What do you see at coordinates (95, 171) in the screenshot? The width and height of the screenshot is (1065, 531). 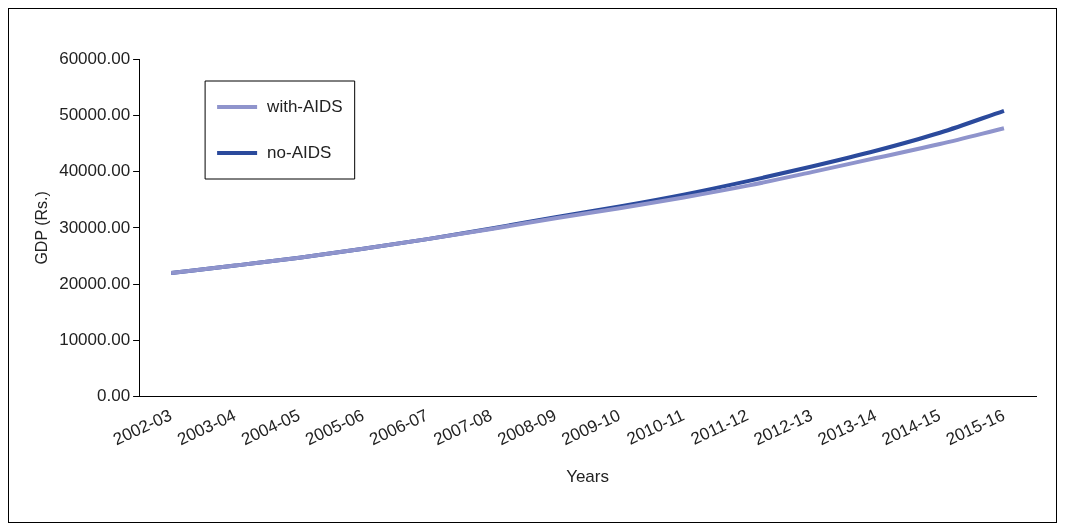 I see `y-tick-label: 40000.00` at bounding box center [95, 171].